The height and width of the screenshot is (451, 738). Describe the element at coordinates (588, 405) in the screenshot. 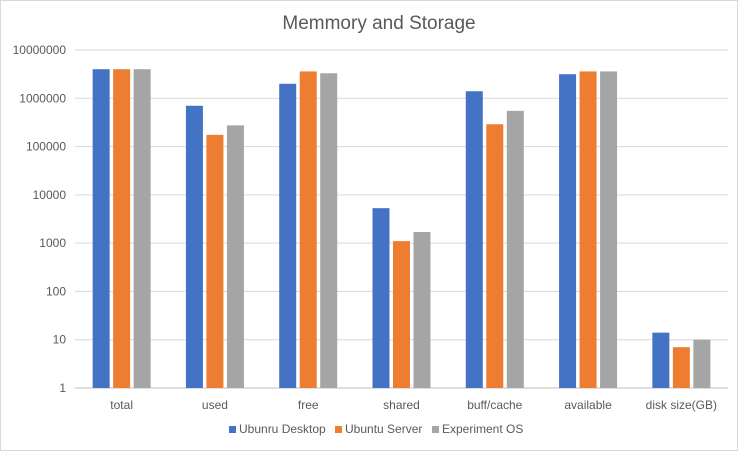

I see `x-category-label: available` at that location.